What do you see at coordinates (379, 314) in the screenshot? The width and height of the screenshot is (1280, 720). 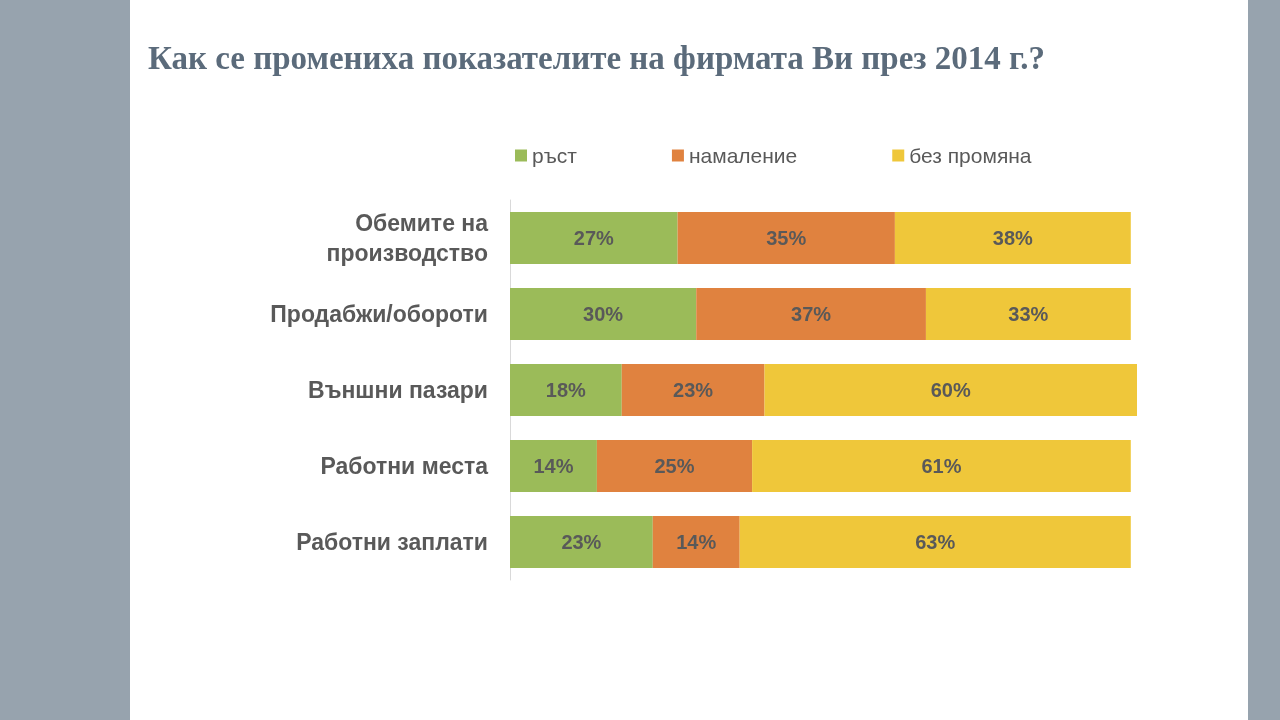 I see `y-tick-label: Продабжи/обороти` at bounding box center [379, 314].